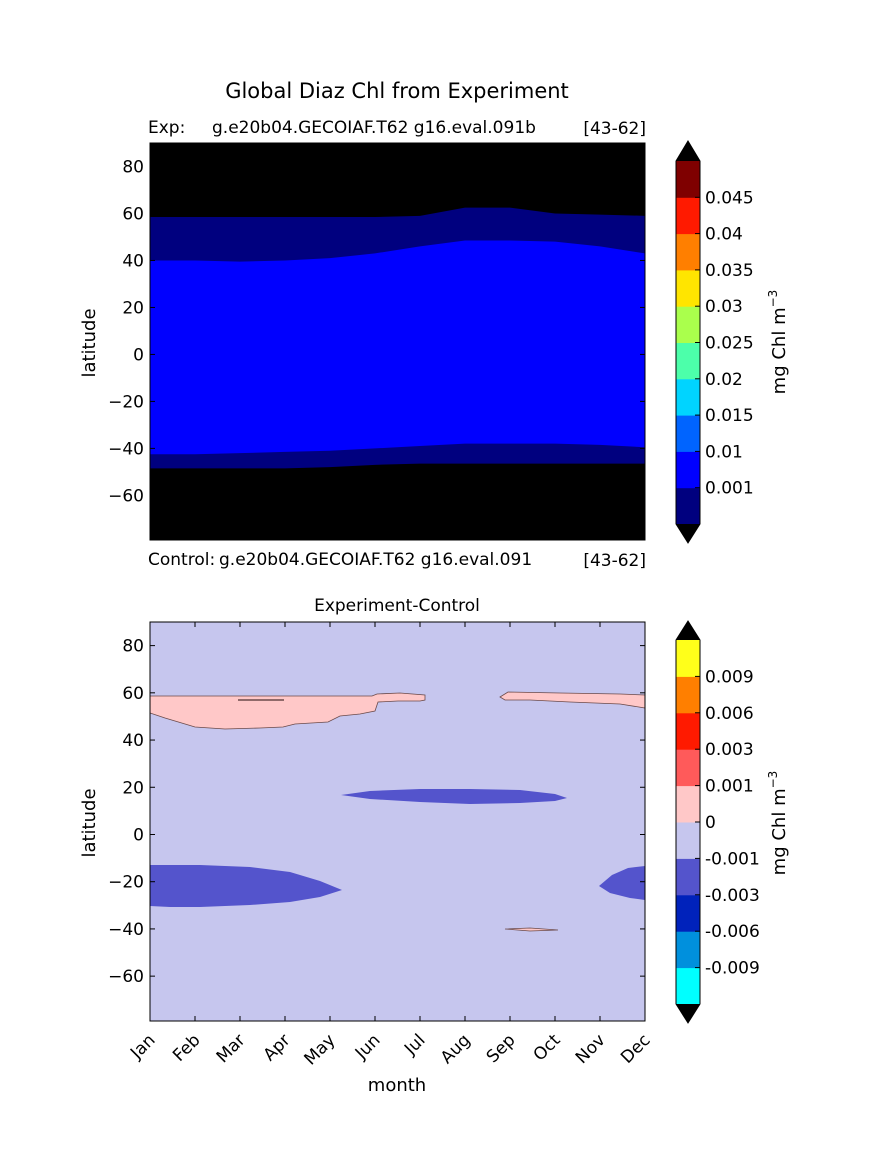 Image resolution: width=879 pixels, height=1174 pixels. I want to click on bottom-colorbar-tick-label: -0.006, so click(732, 932).